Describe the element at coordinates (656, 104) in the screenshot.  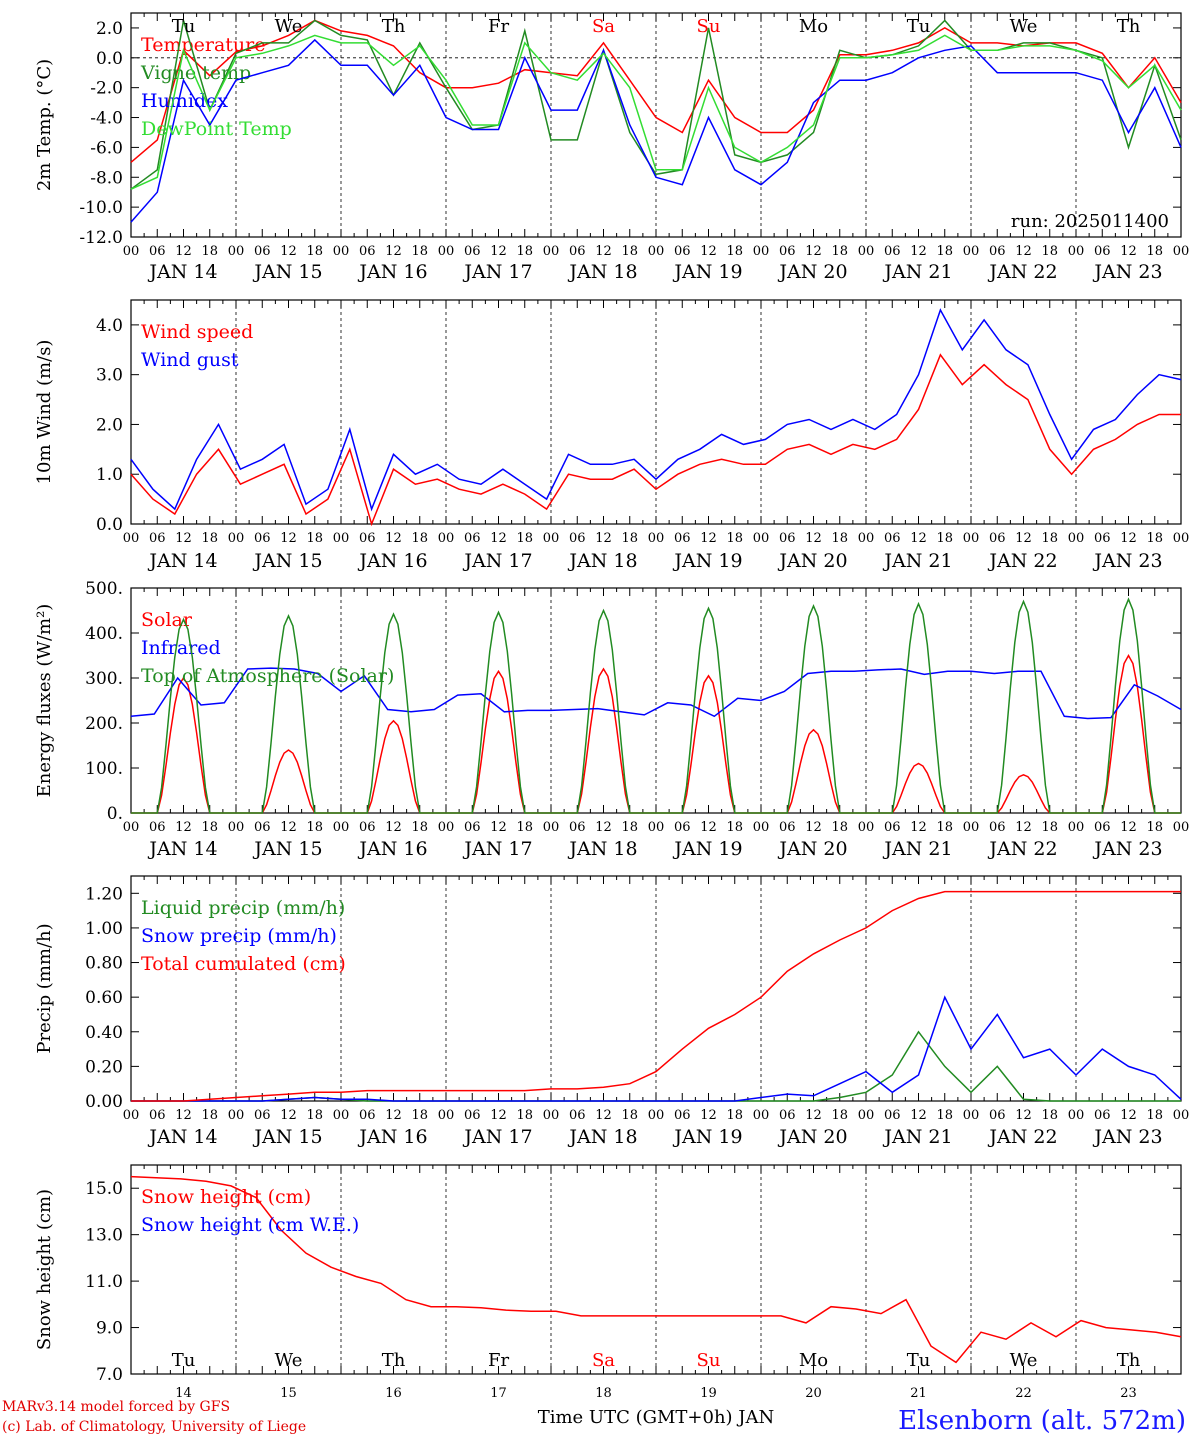
I see `series-line-vigne-temp` at that location.